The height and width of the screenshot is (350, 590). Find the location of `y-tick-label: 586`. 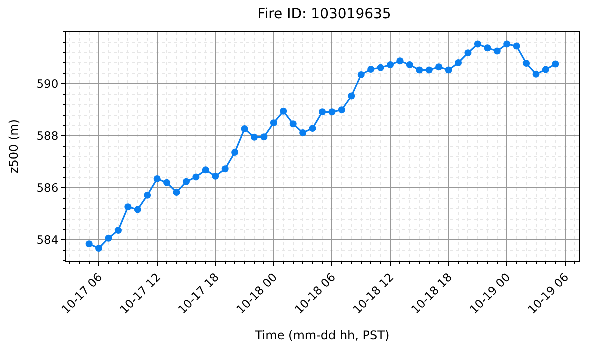

y-tick-label: 586 is located at coordinates (47, 188).